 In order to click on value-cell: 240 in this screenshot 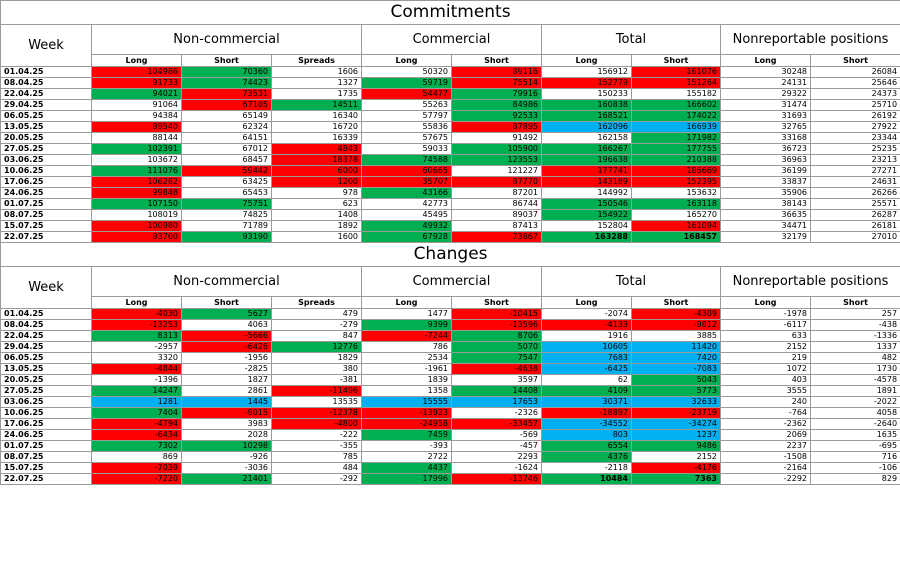, I will do `click(765, 402)`.